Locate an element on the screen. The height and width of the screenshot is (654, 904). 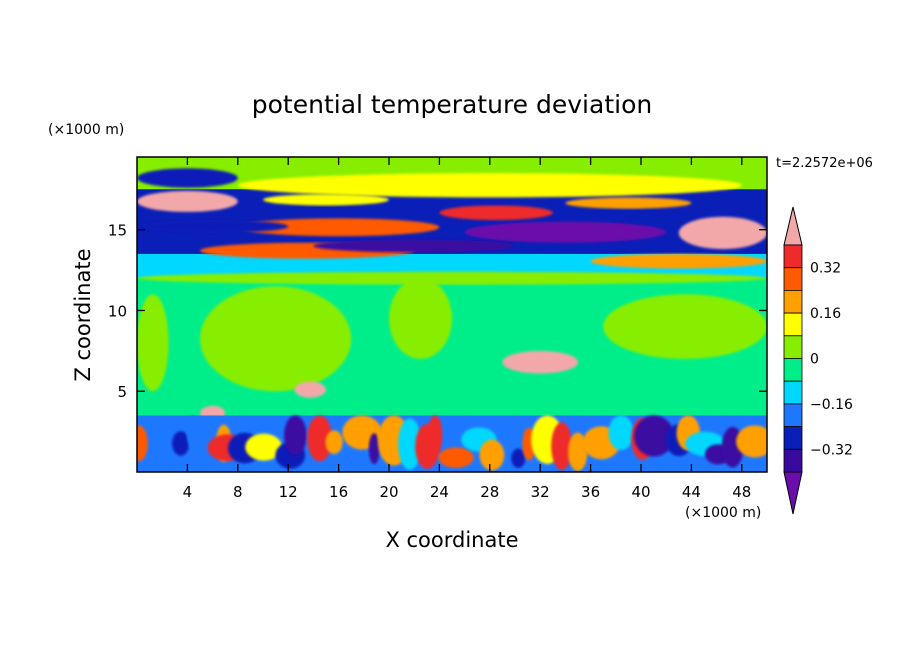
y-tick-label: 5 is located at coordinates (122, 392).